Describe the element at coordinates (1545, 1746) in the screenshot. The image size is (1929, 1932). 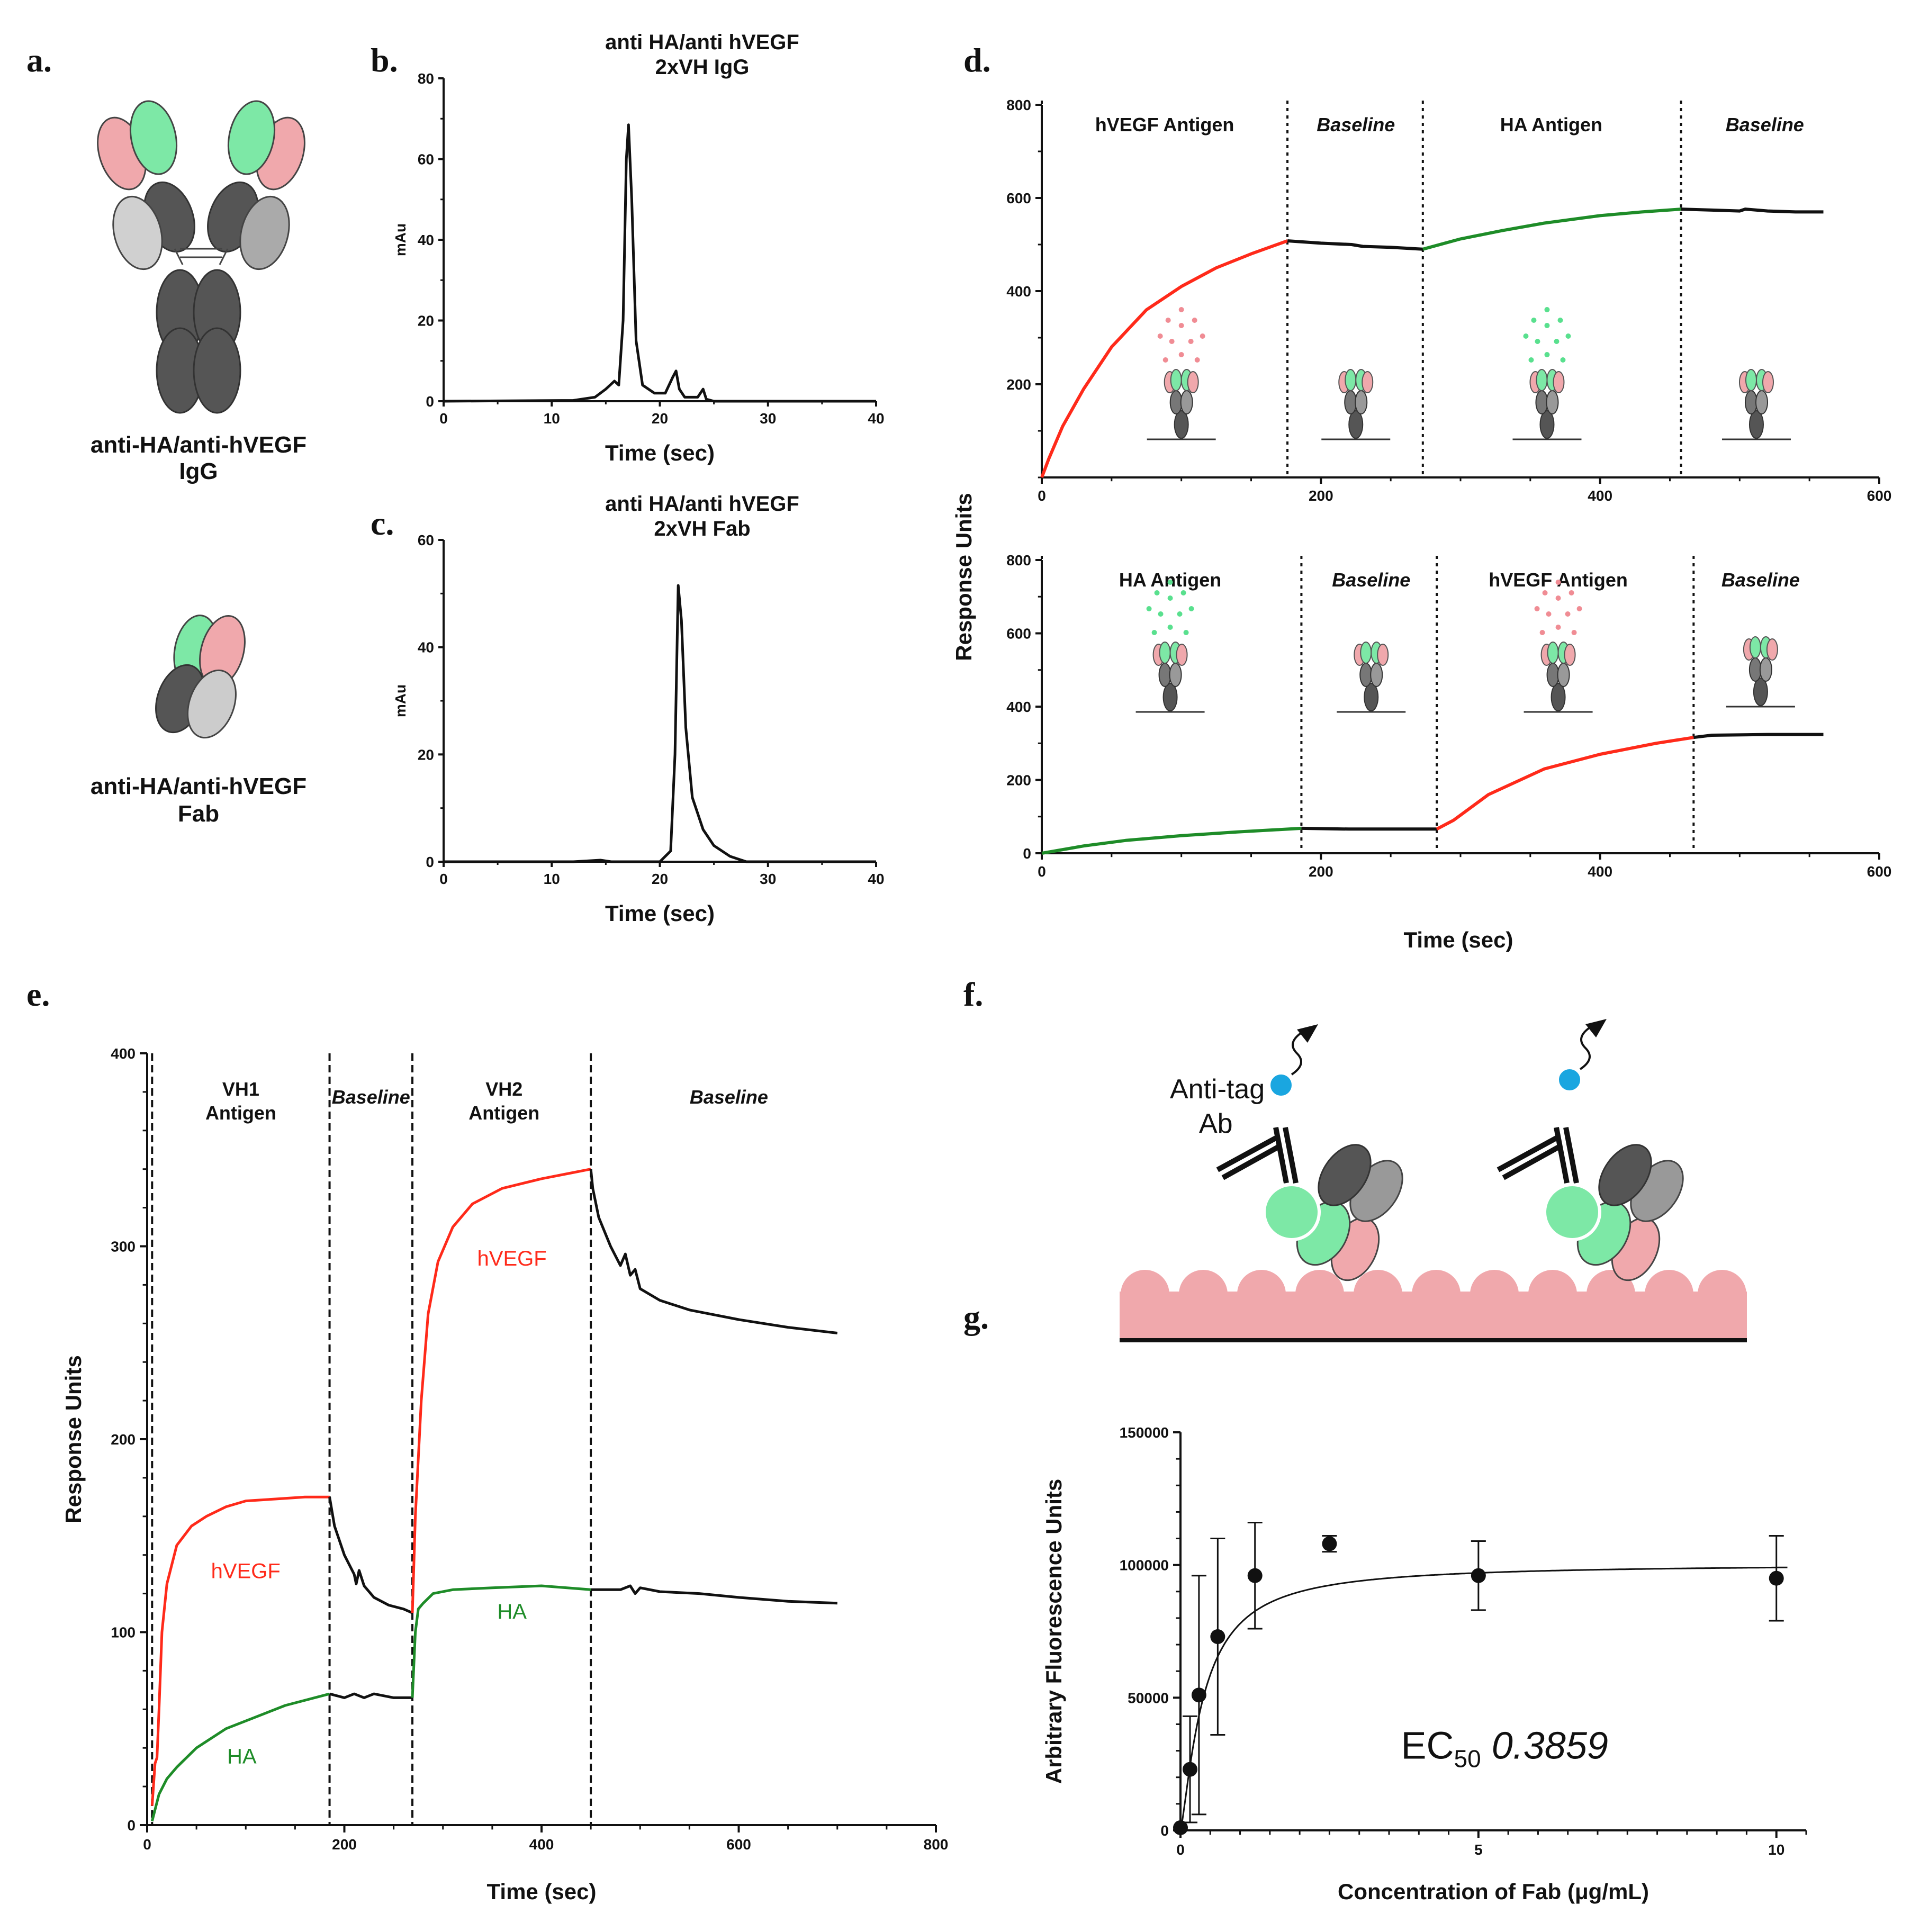
I see `ec50-value: 0.3859` at that location.